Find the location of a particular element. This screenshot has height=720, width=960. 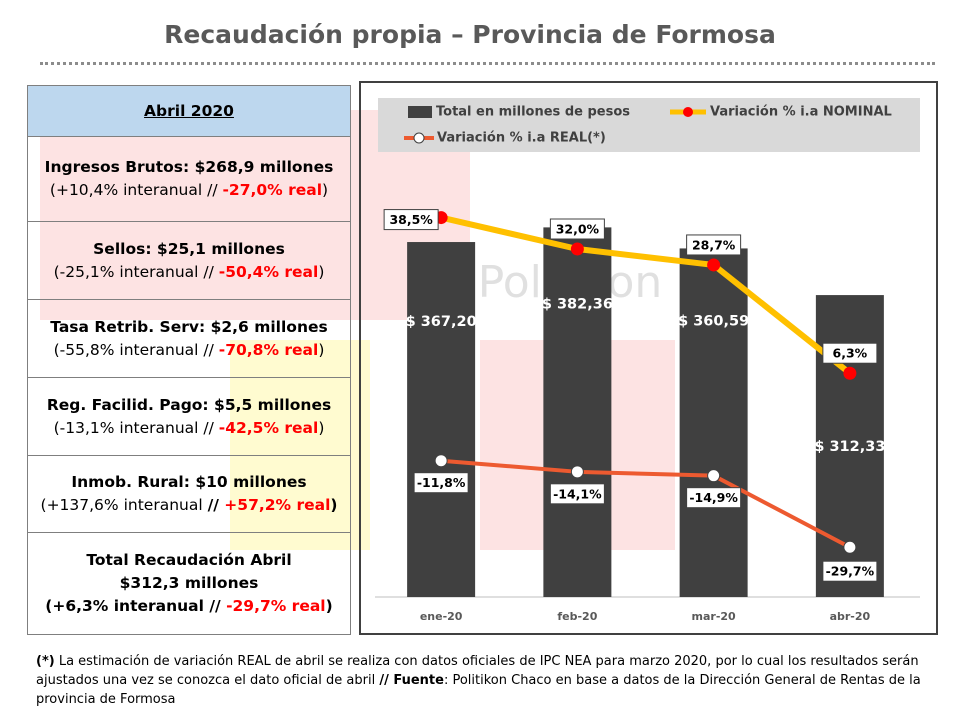

data-label: -14,9% is located at coordinates (713, 497).